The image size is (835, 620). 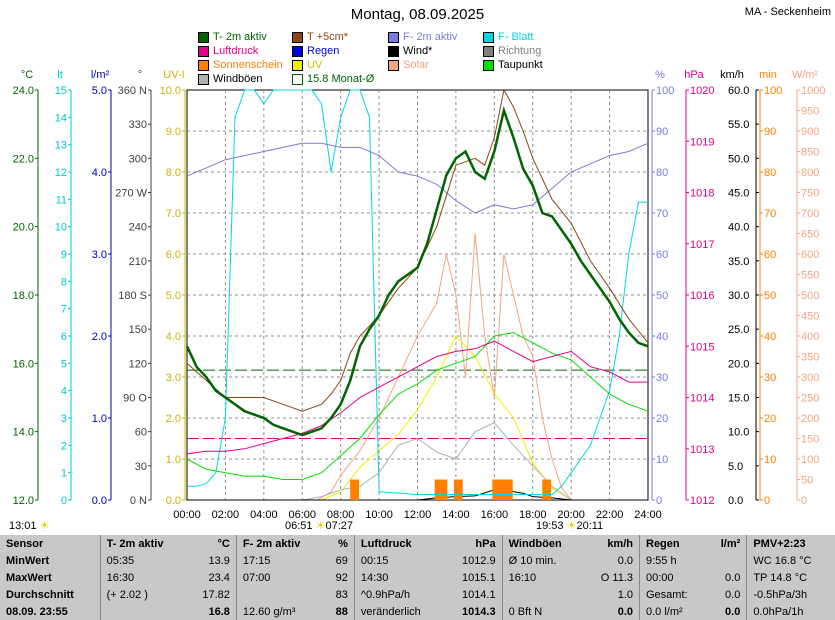 What do you see at coordinates (735, 501) in the screenshot?
I see `right-axis-tick-label: 0.0` at bounding box center [735, 501].